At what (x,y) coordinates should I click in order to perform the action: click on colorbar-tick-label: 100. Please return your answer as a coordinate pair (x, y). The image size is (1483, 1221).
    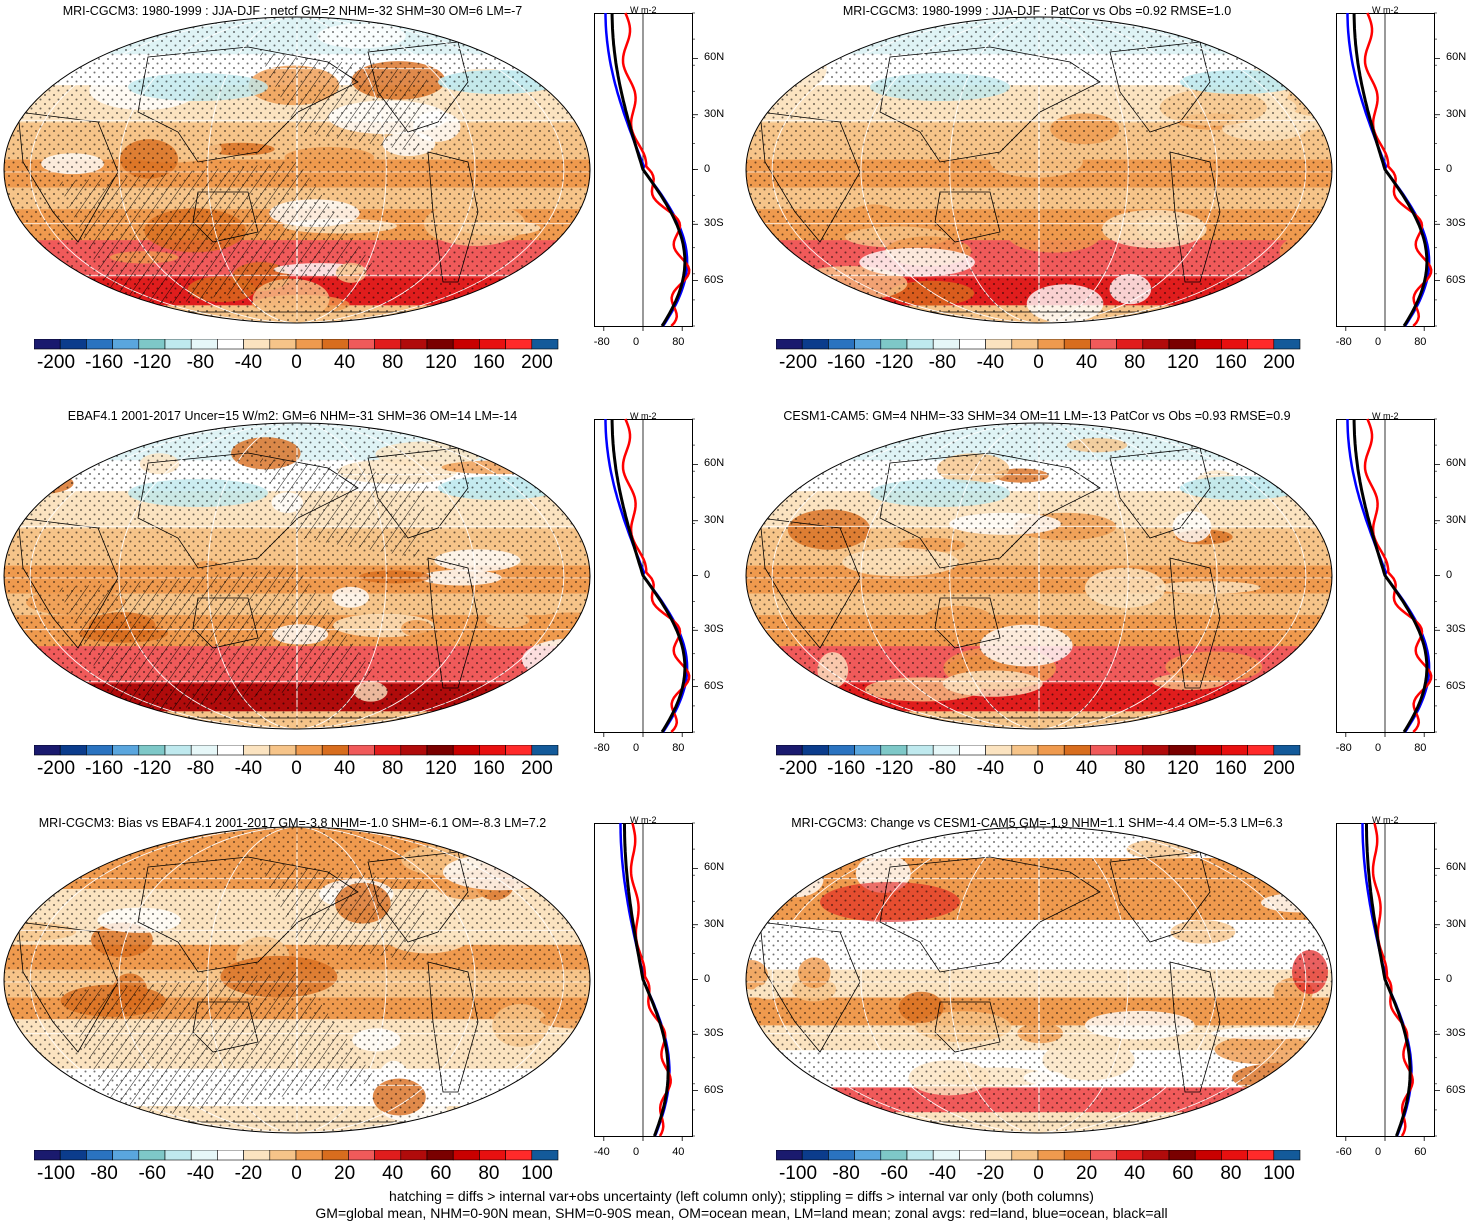
    Looking at the image, I should click on (1279, 1173).